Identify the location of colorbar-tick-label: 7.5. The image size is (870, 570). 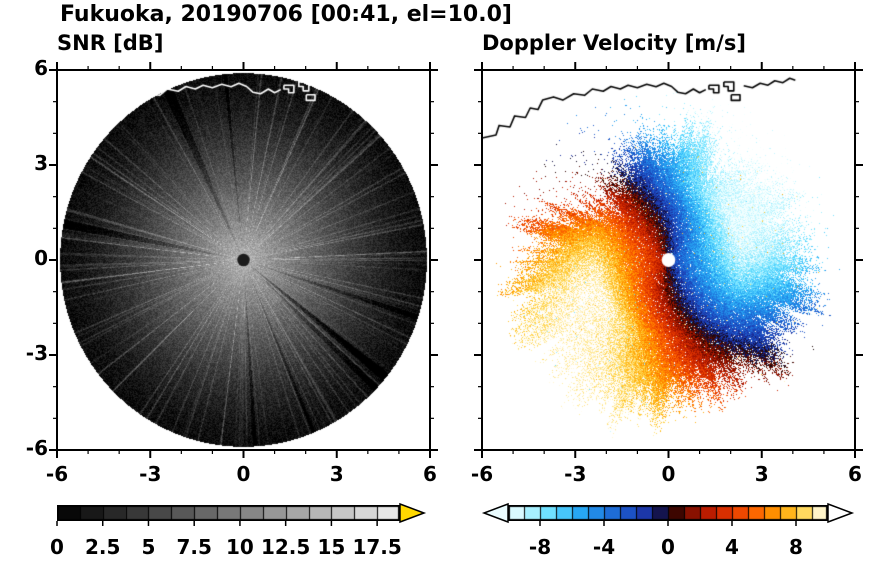
(194, 547).